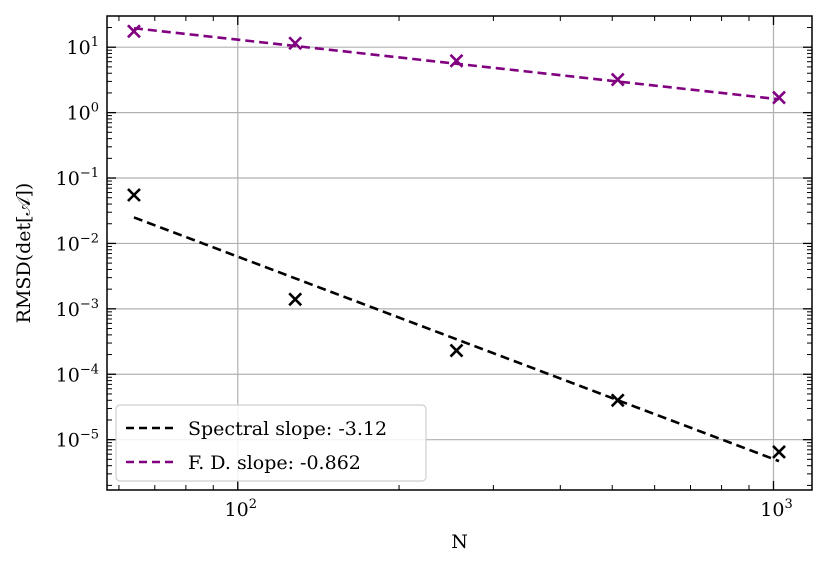  I want to click on y-tick-exponent: 0, so click(95, 108).